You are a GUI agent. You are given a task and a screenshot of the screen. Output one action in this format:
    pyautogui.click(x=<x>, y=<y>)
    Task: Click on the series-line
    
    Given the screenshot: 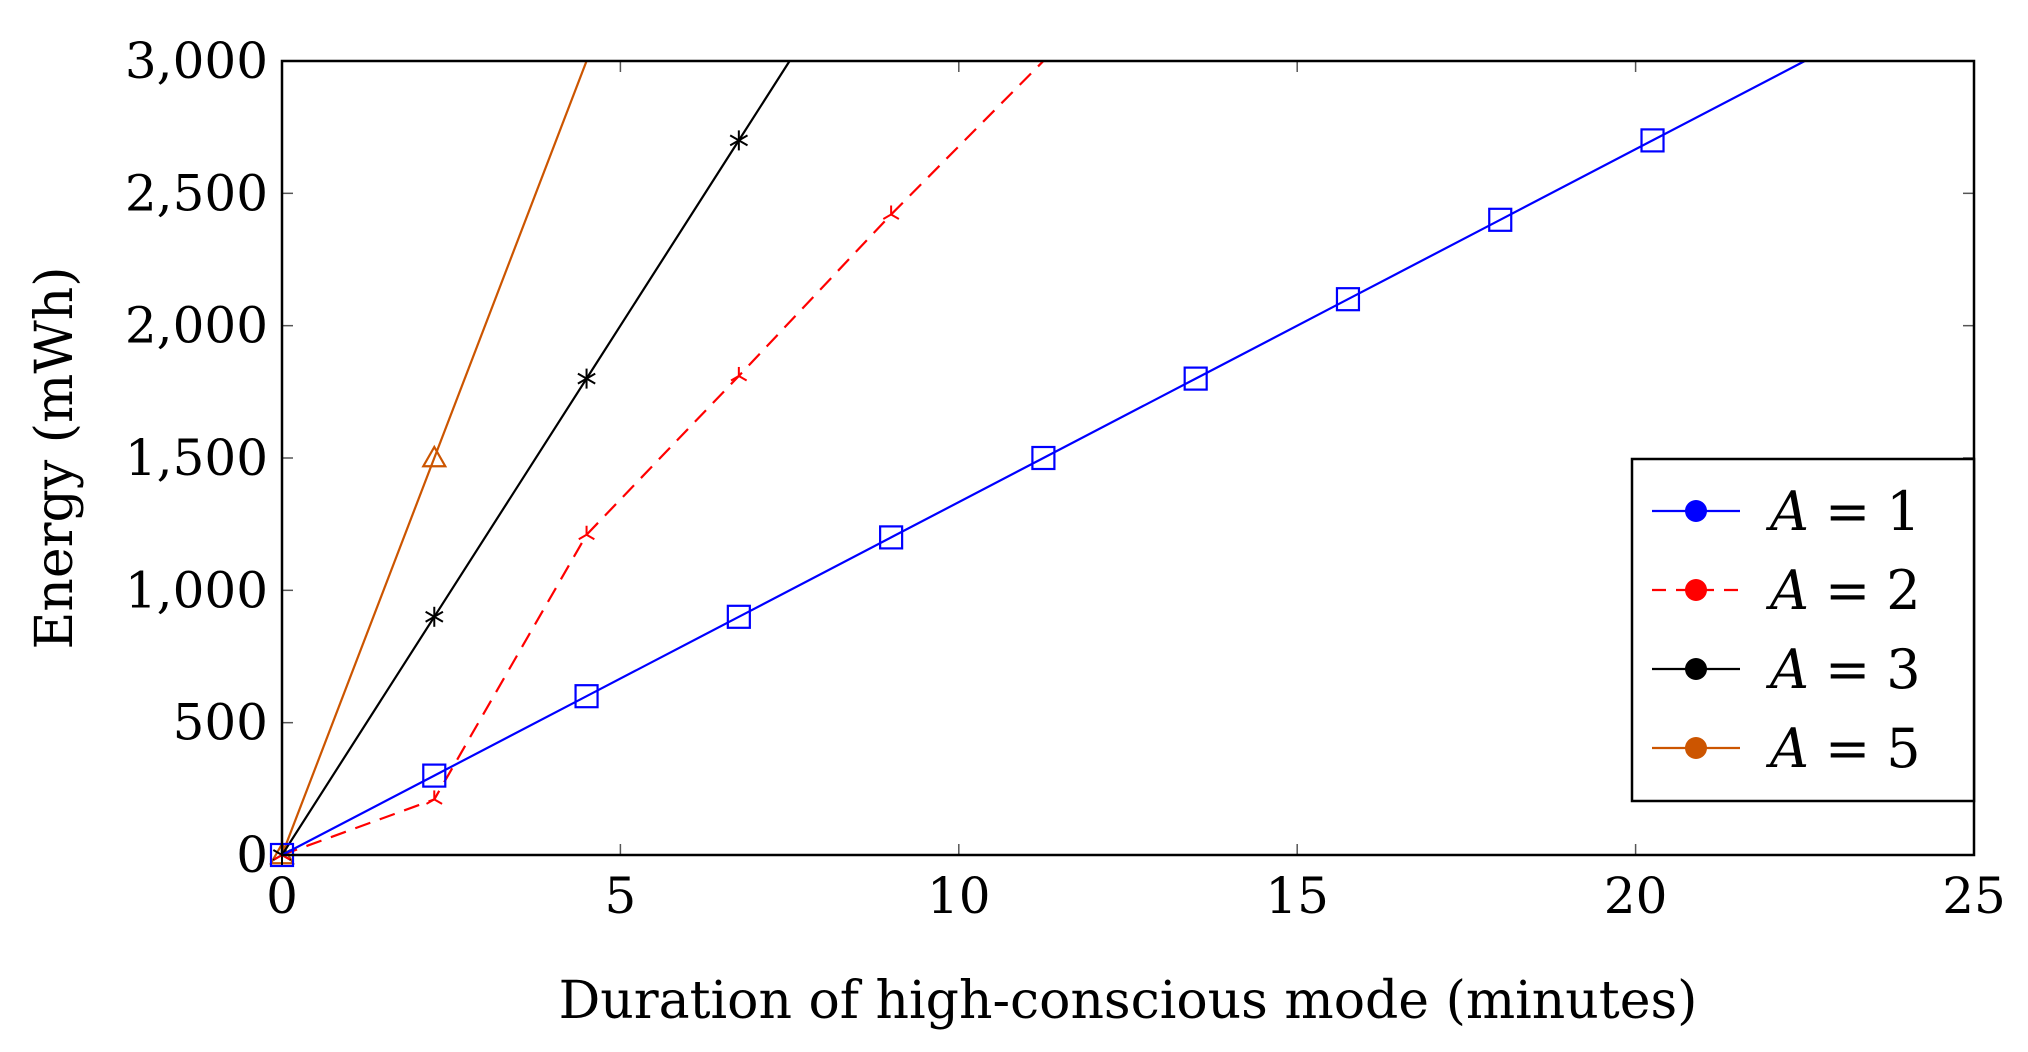 What is the action you would take?
    pyautogui.click(x=435, y=458)
    